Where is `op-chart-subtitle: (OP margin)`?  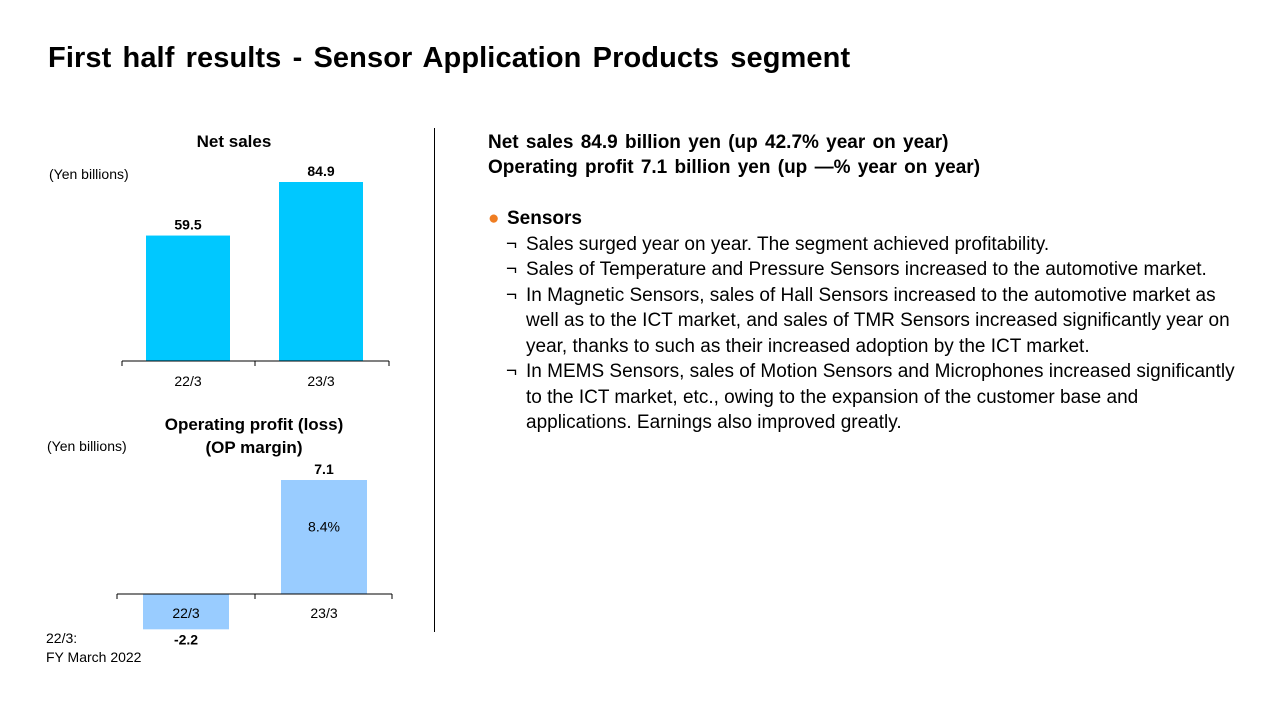 op-chart-subtitle: (OP margin) is located at coordinates (254, 447).